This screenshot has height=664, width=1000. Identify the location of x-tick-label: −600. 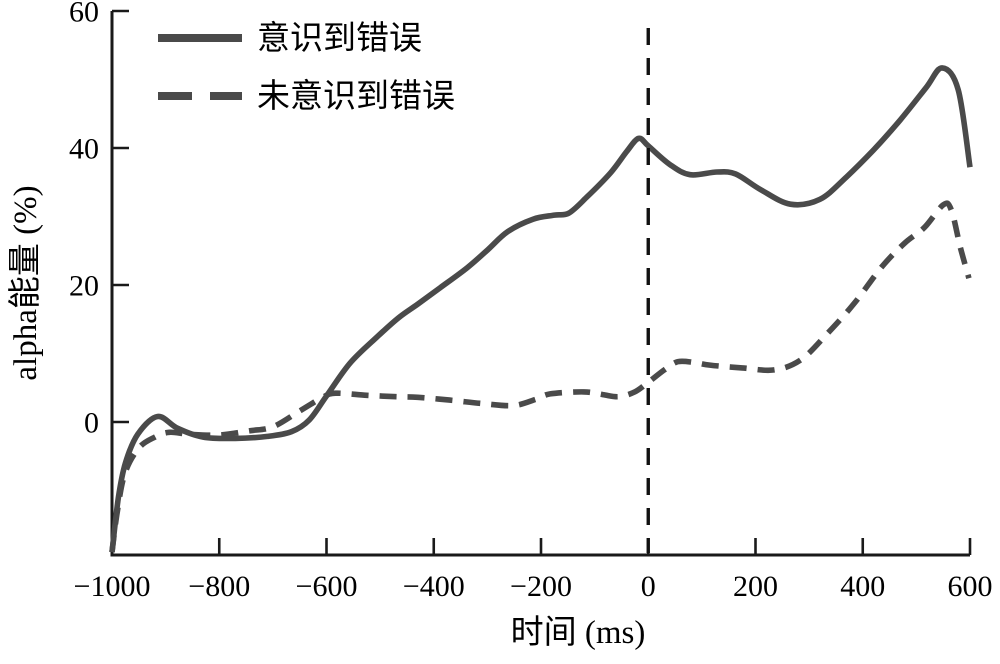
(327, 586).